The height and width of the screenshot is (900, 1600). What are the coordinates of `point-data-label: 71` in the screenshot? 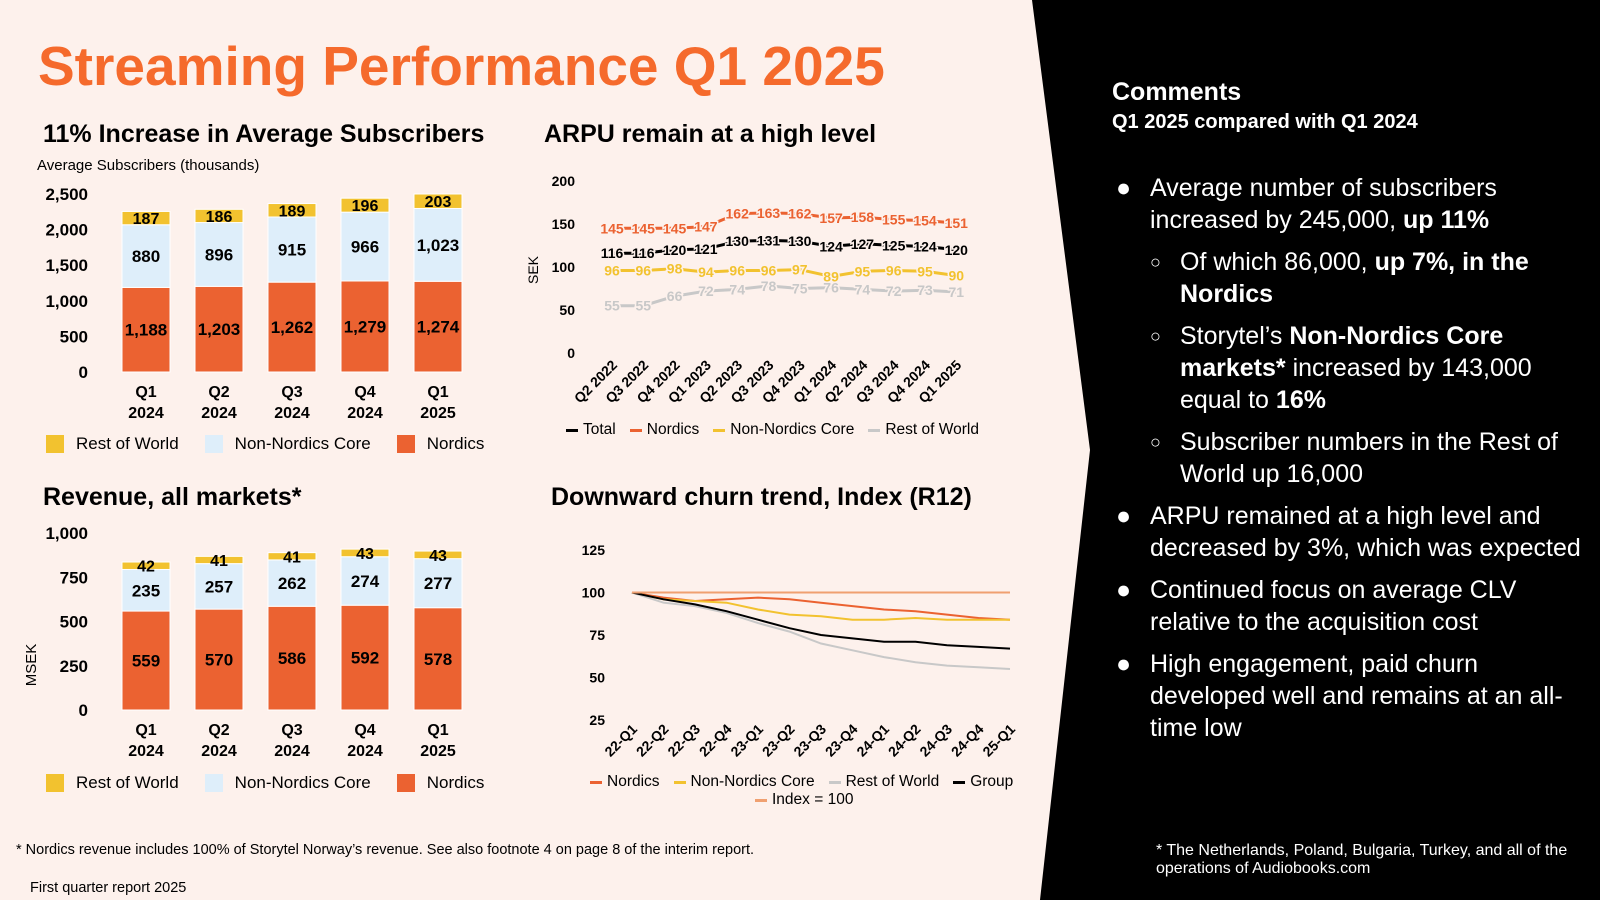 It's located at (957, 292).